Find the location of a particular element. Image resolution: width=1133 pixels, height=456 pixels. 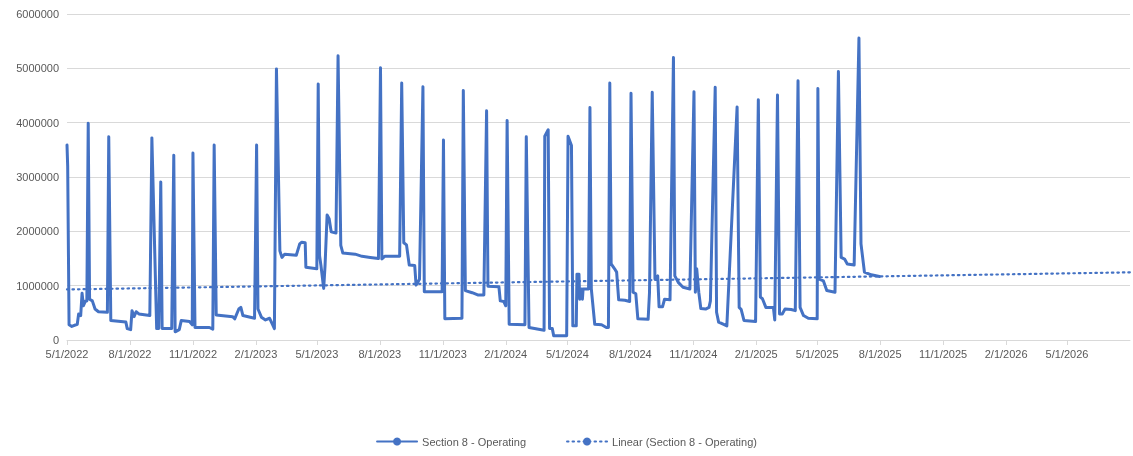

y-tick-label: 4000000 is located at coordinates (37, 122).